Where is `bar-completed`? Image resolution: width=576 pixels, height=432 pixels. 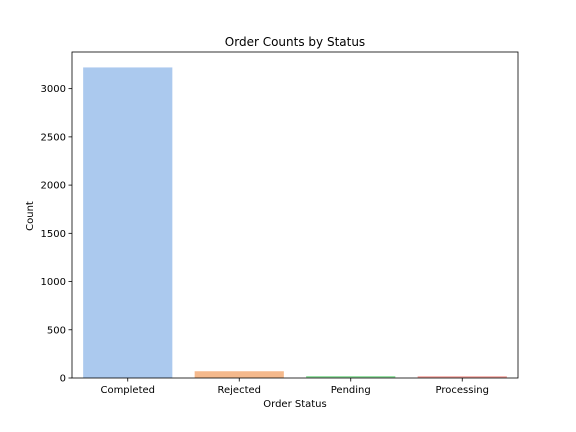
bar-completed is located at coordinates (128, 223).